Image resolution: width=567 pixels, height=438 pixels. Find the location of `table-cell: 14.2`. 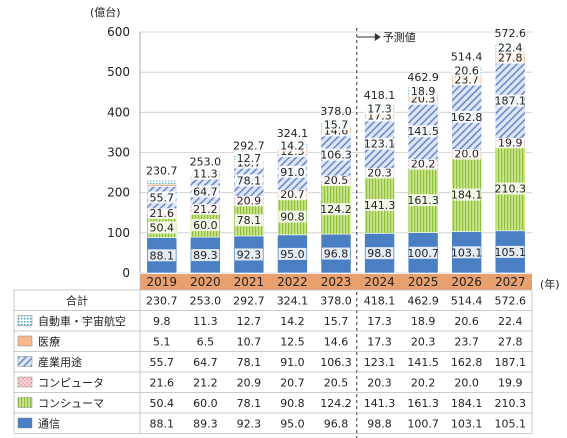

table-cell: 14.2 is located at coordinates (292, 321).